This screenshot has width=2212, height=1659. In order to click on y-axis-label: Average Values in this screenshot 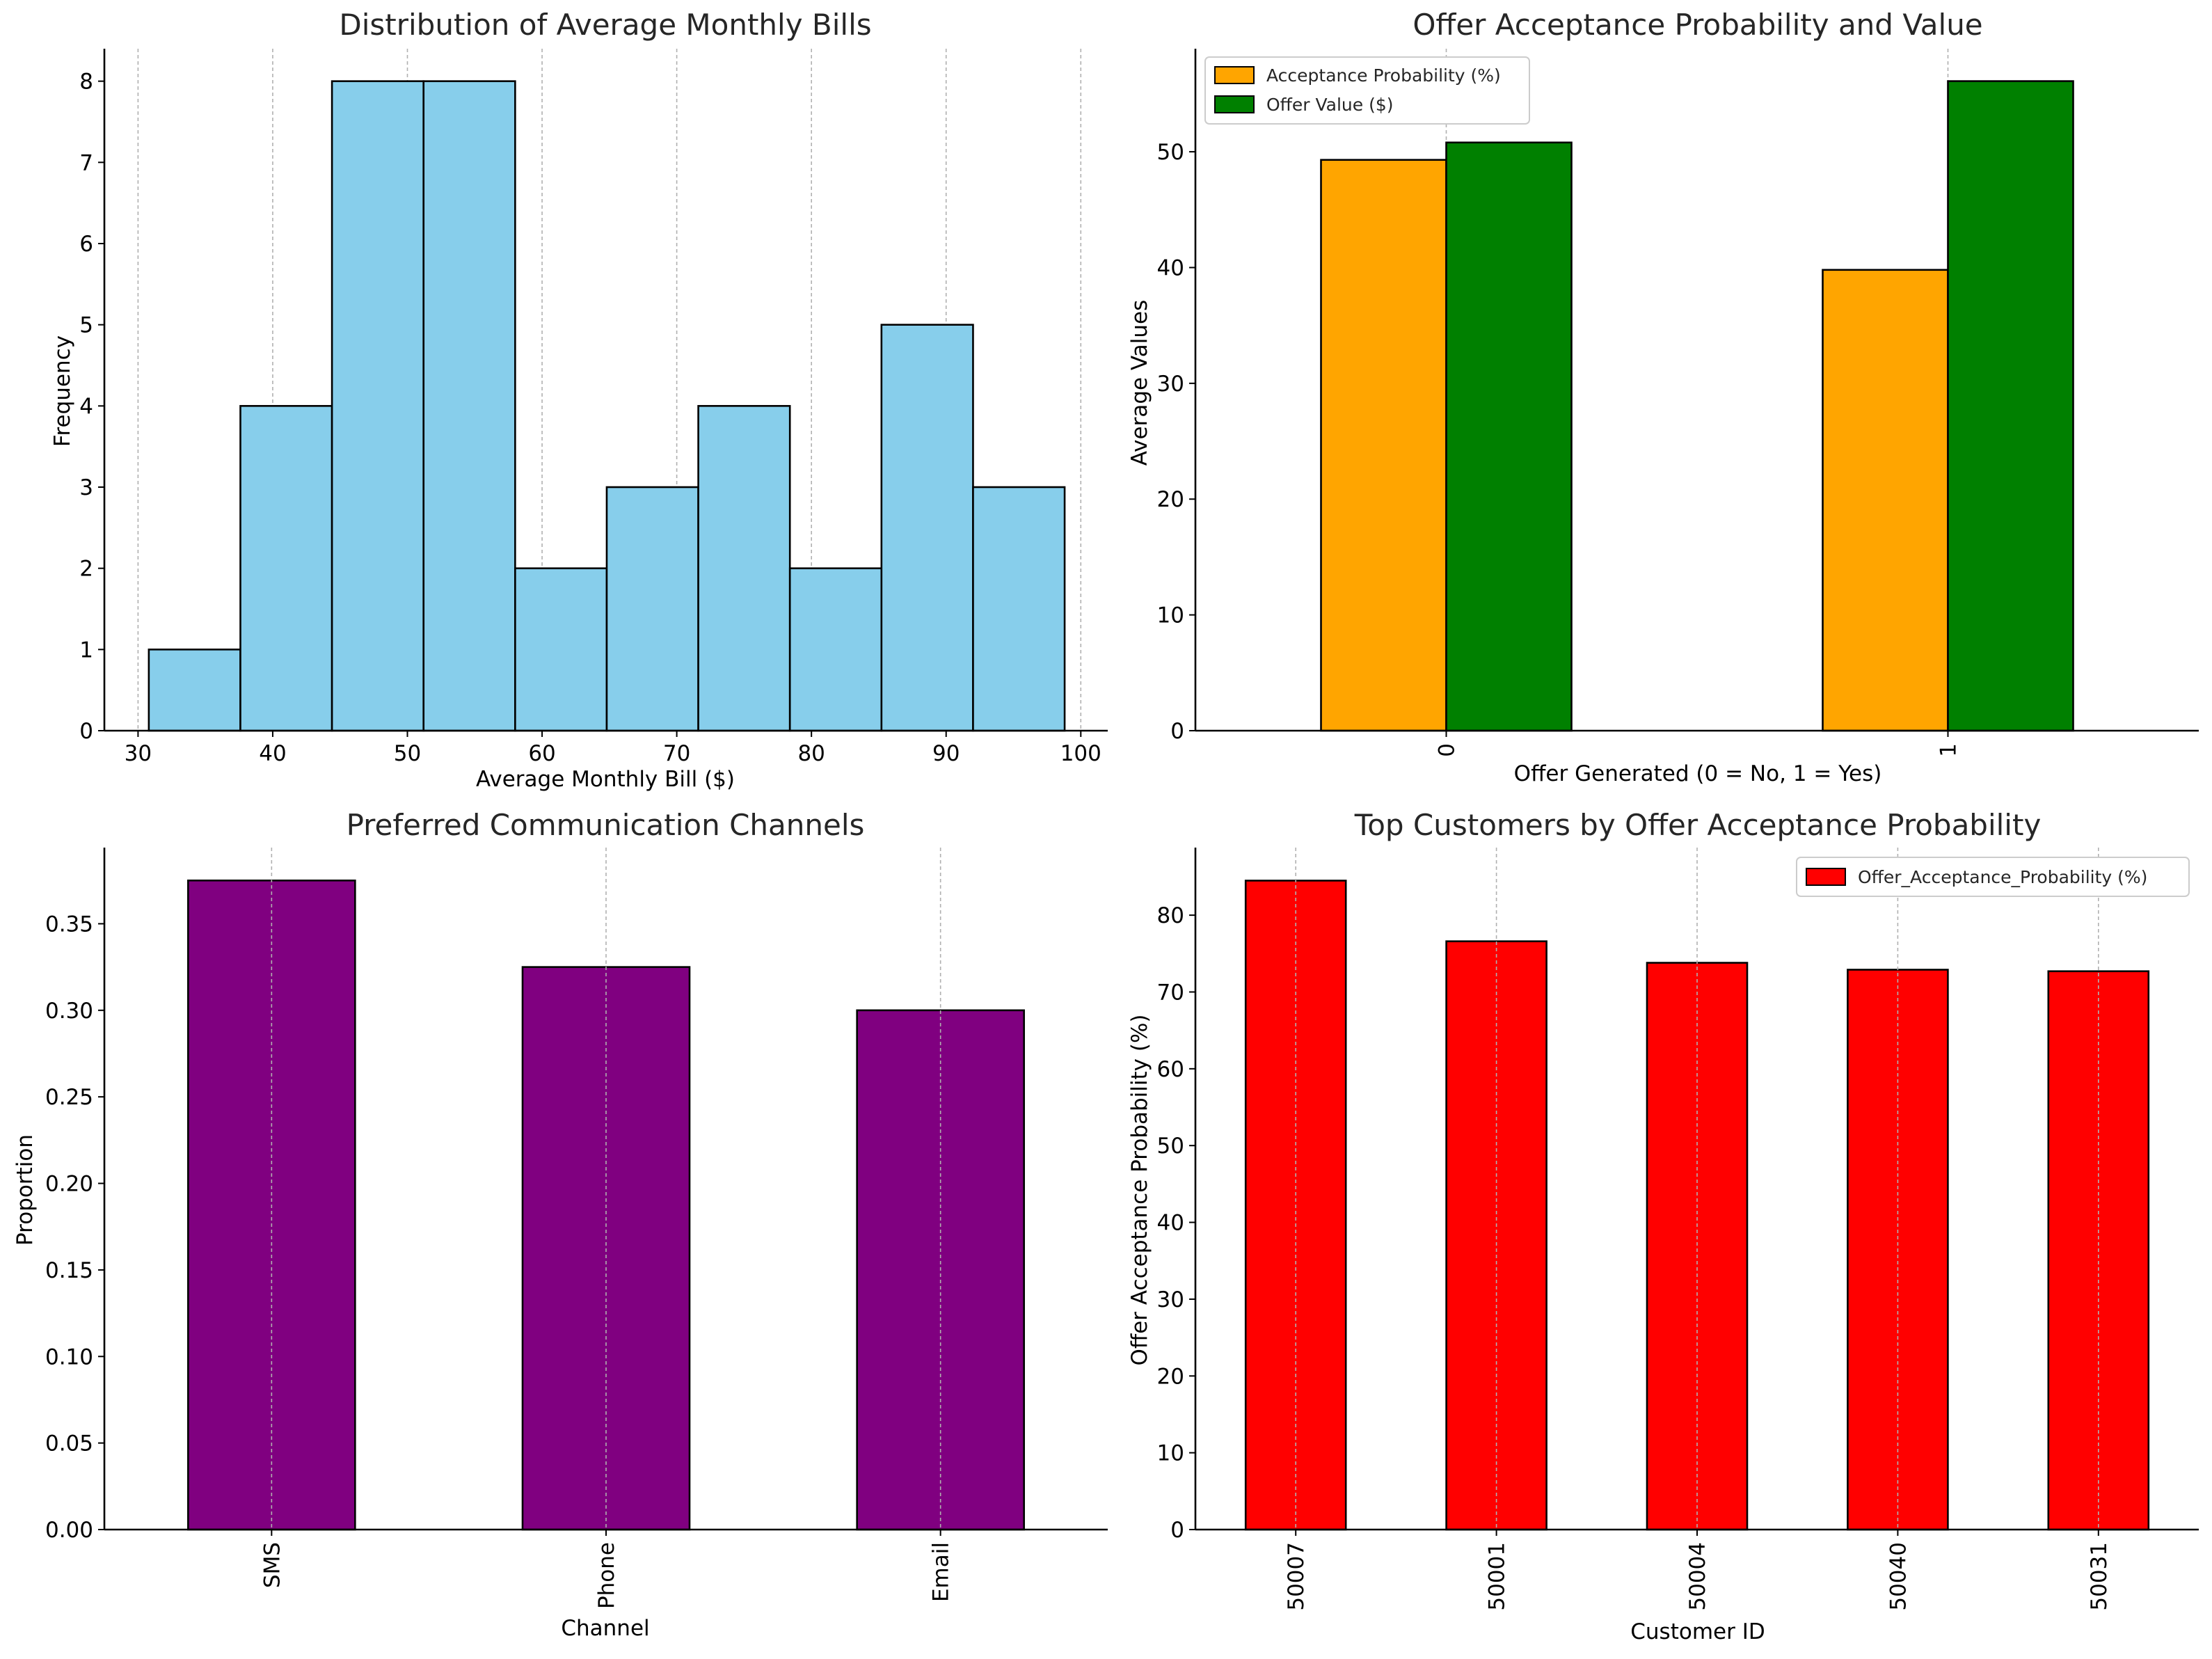, I will do `click(1139, 383)`.